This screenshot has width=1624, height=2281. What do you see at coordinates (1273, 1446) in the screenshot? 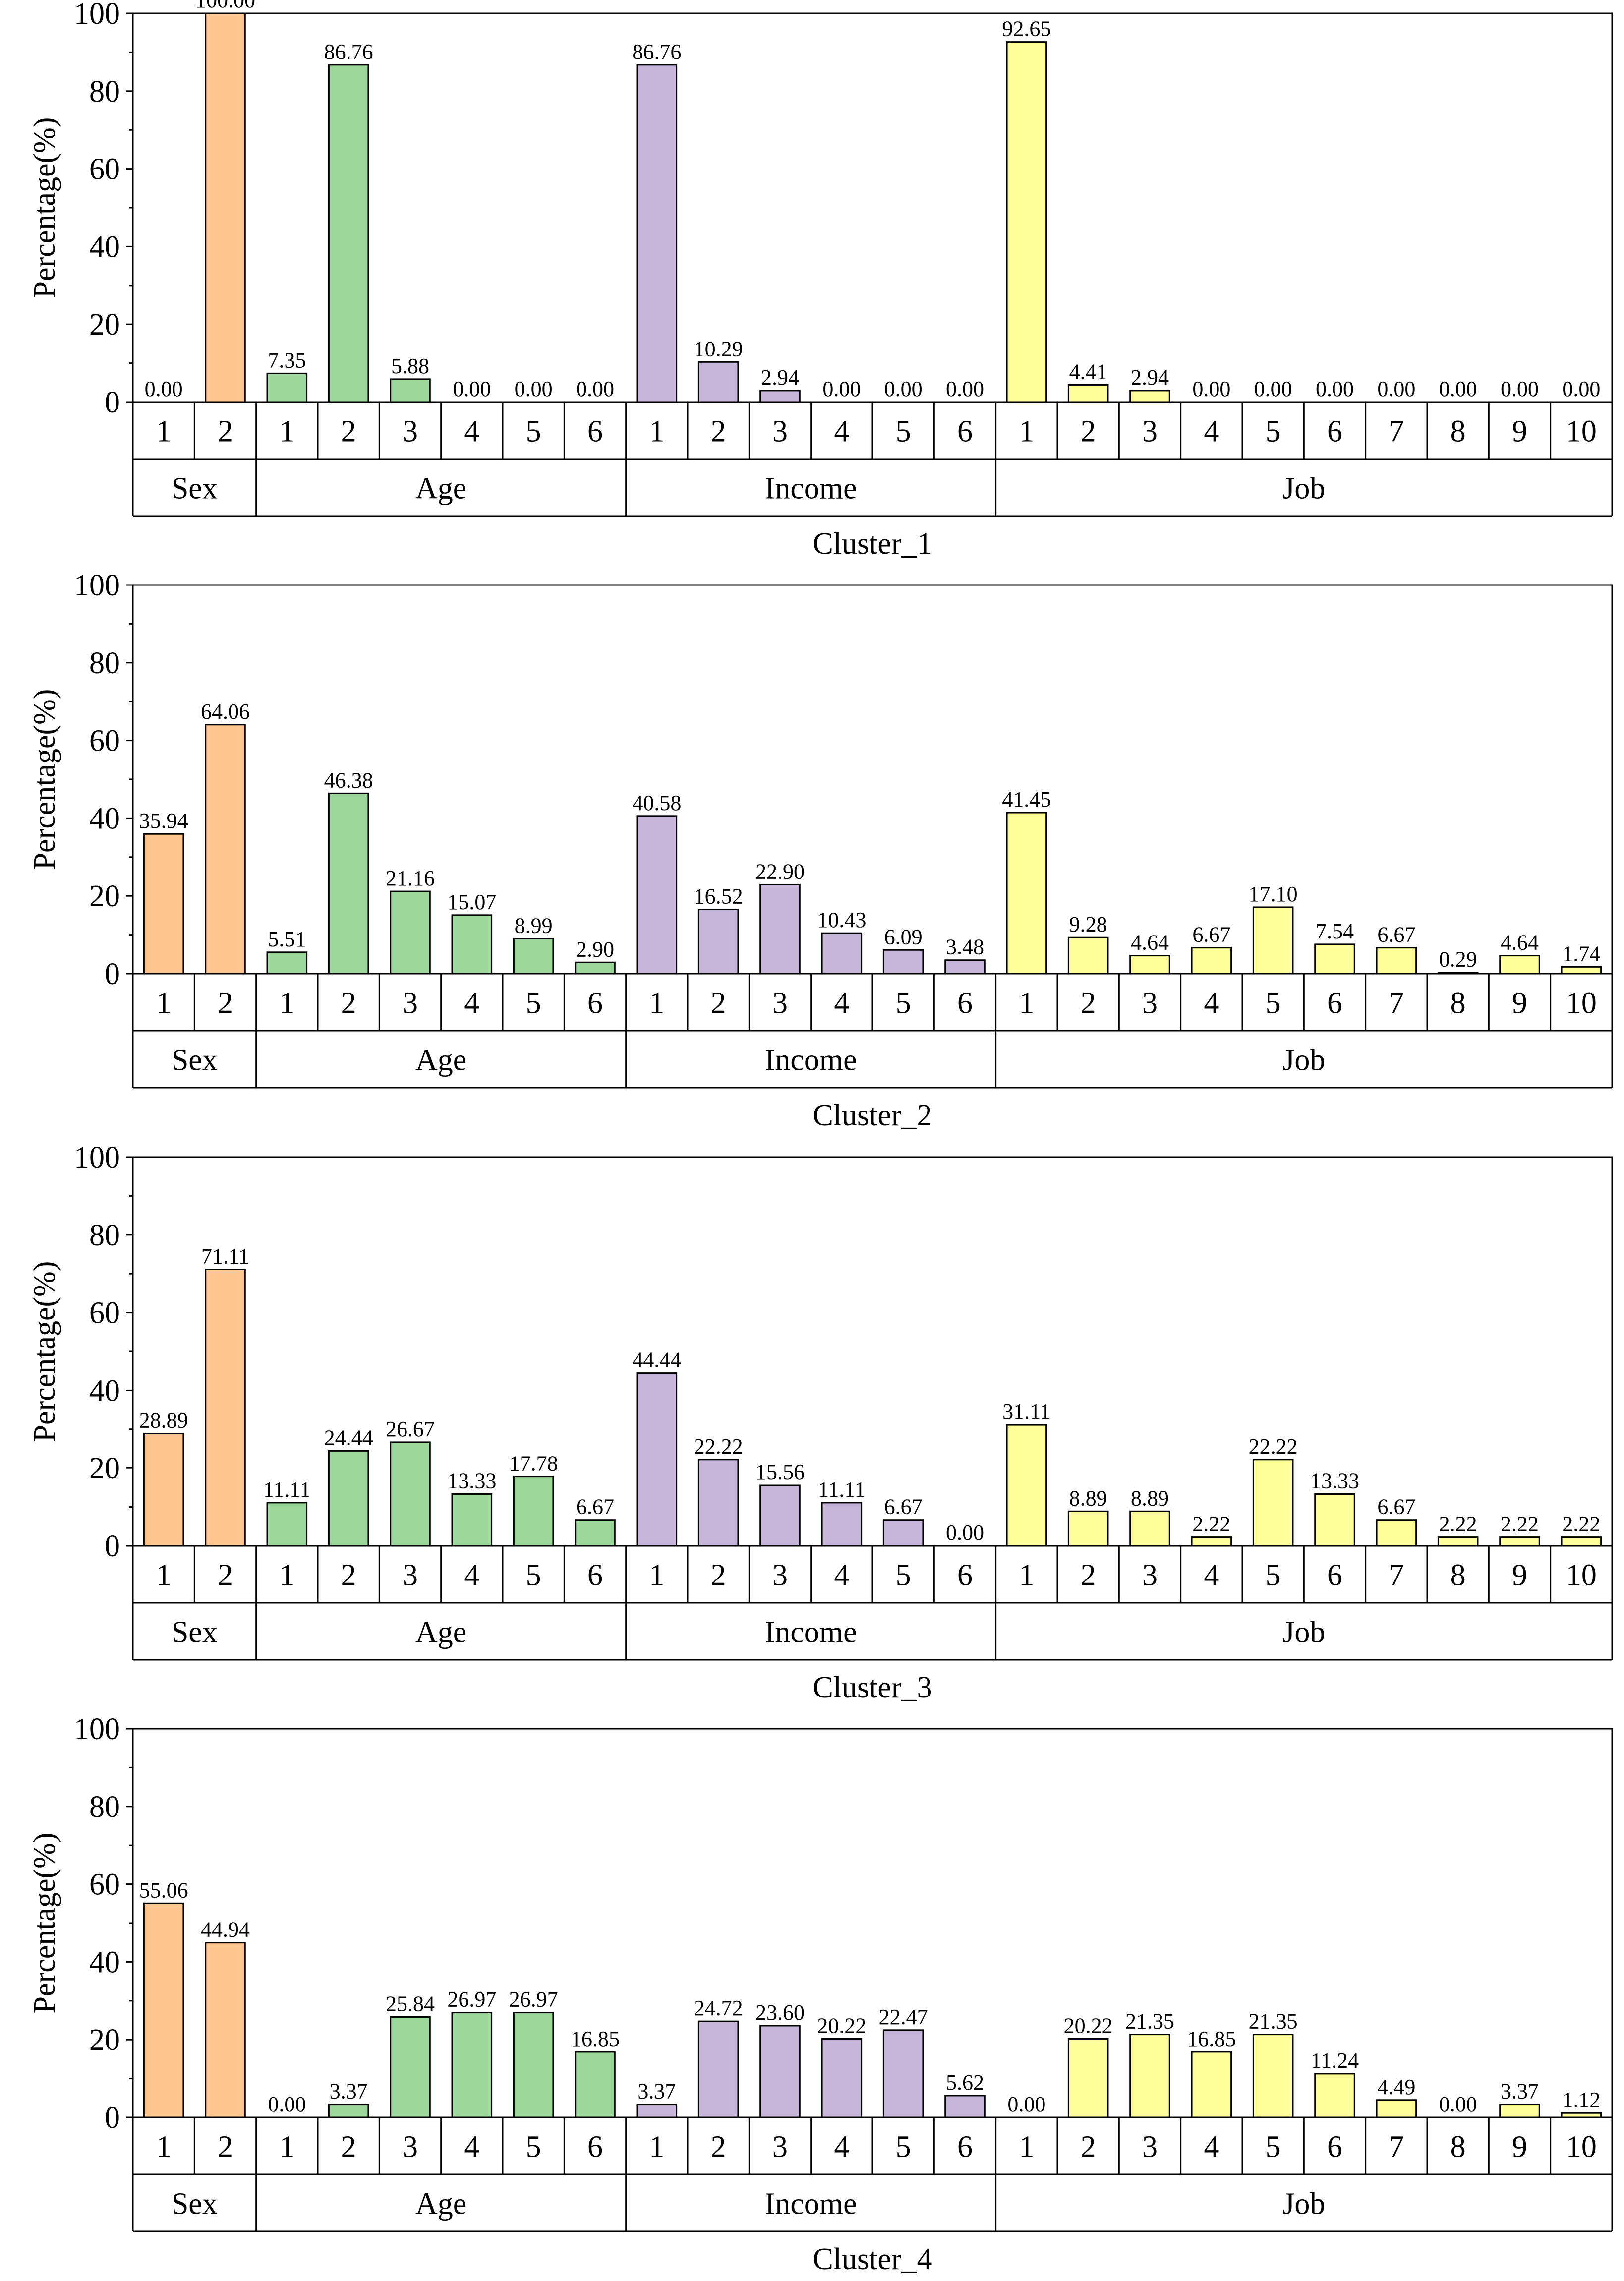
I see `data-label: 22.22` at bounding box center [1273, 1446].